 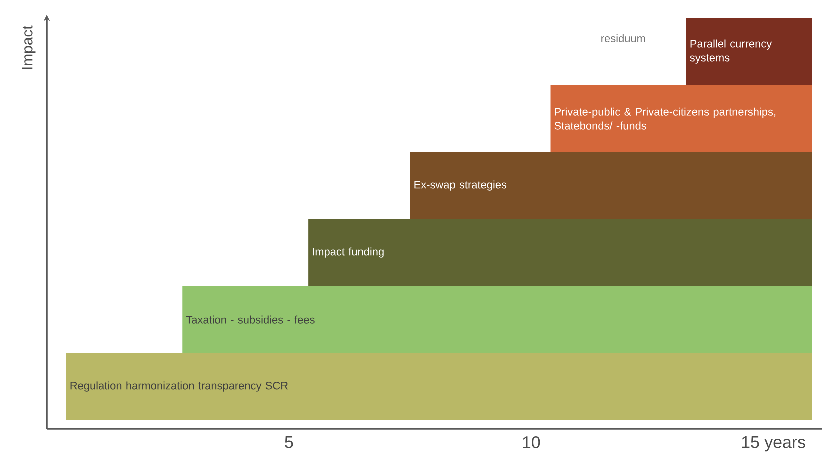 I want to click on x-tick-label: 5, so click(x=289, y=442).